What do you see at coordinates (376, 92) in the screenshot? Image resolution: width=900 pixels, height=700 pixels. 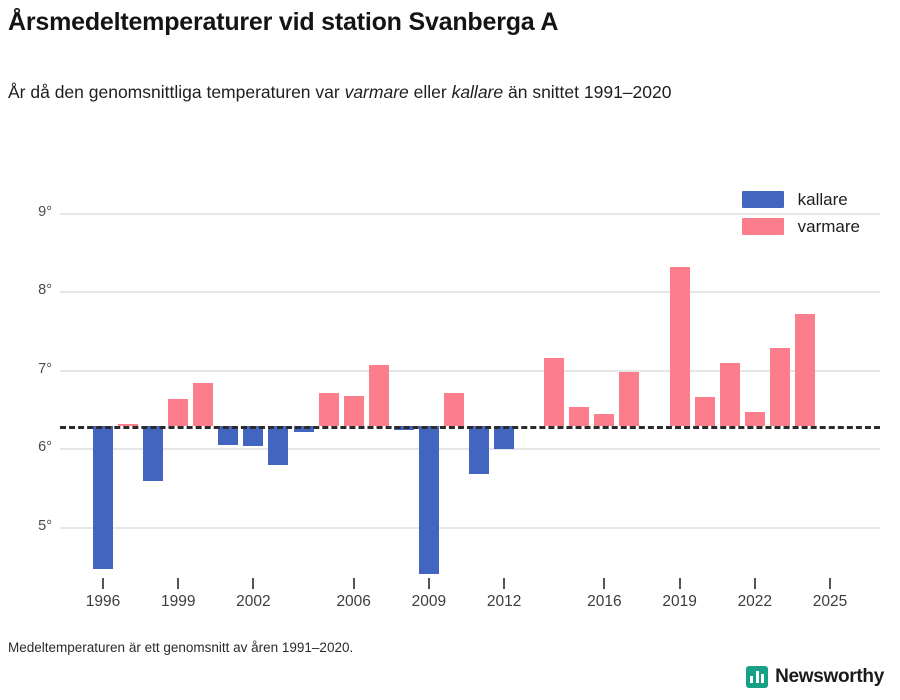 I see `subtitle-emphasis-varmare: varmare` at bounding box center [376, 92].